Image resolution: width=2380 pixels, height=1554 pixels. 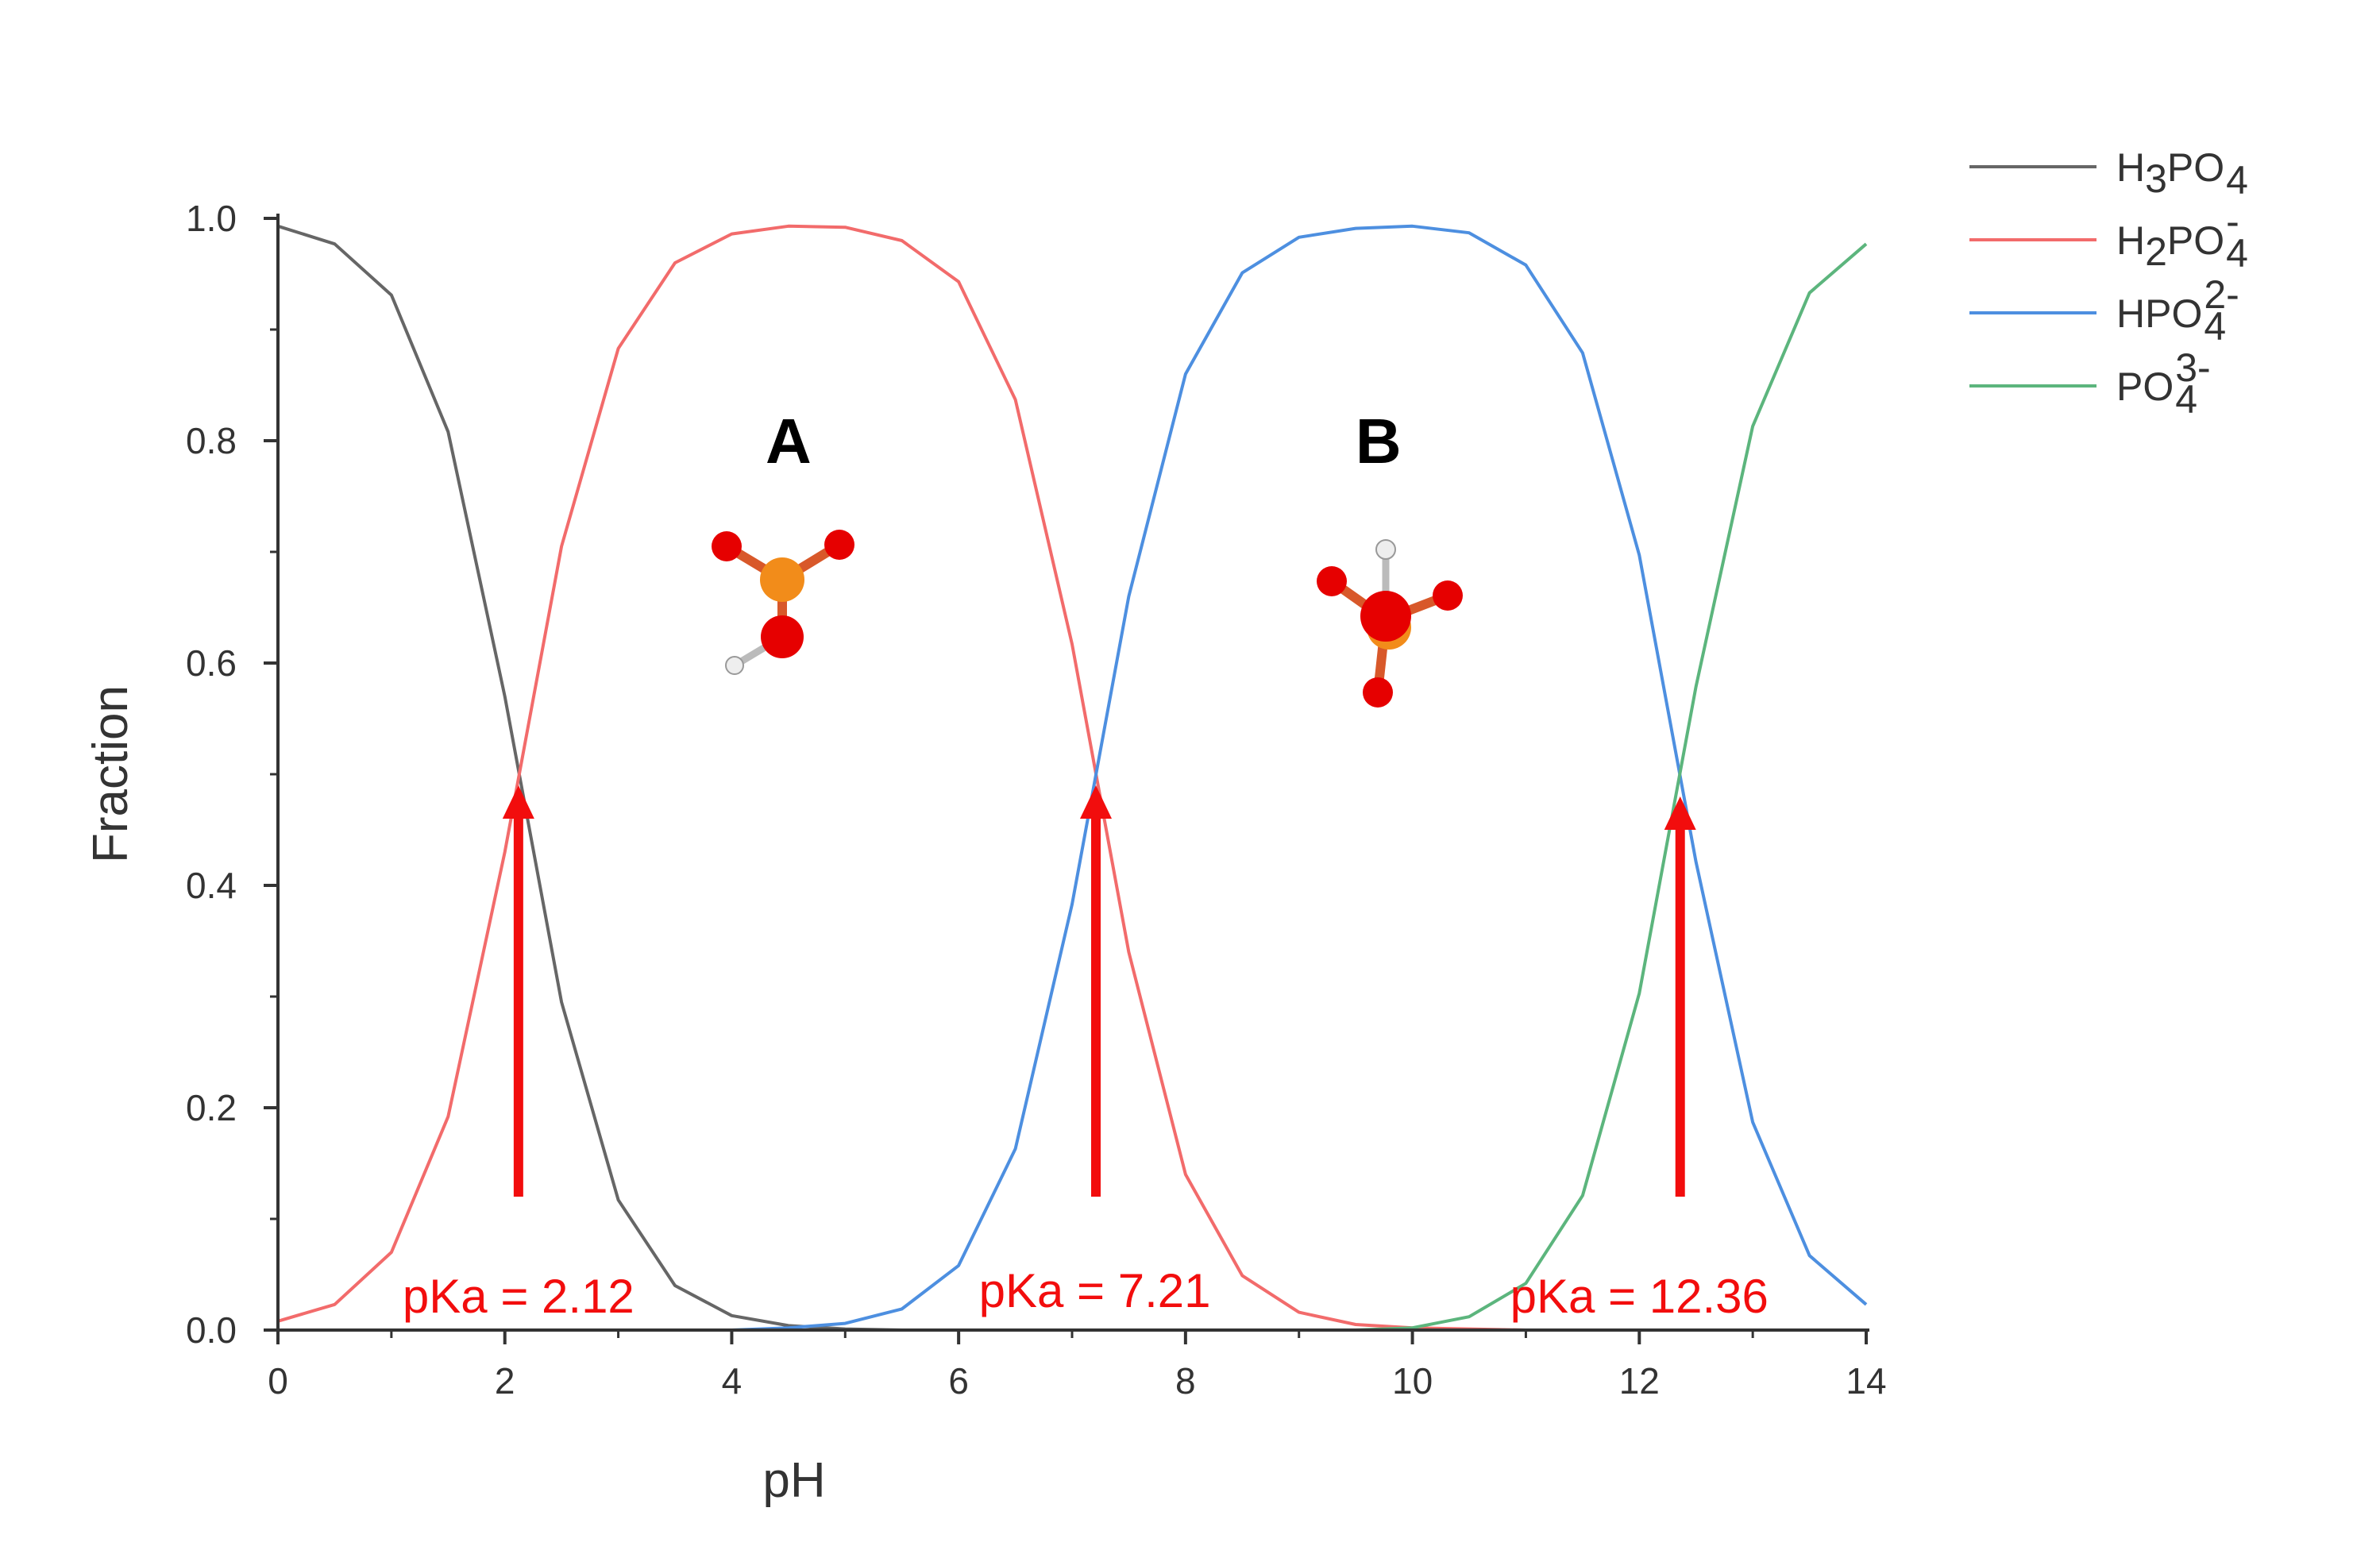 I want to click on legend-label-base-0: H, so click(x=2130, y=168).